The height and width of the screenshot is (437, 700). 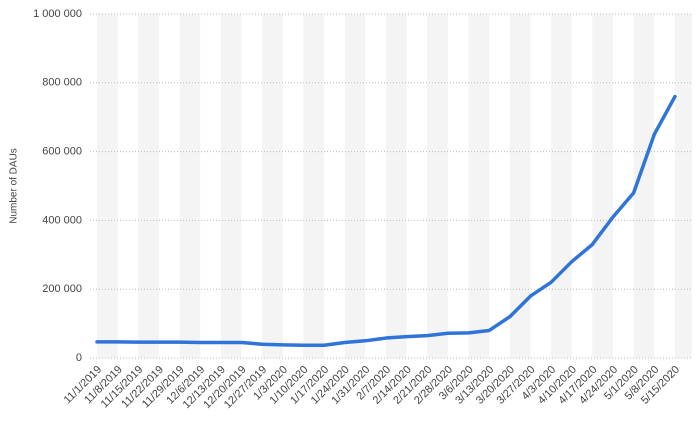 I want to click on y-tick-label: 1 000 000, so click(x=57, y=14).